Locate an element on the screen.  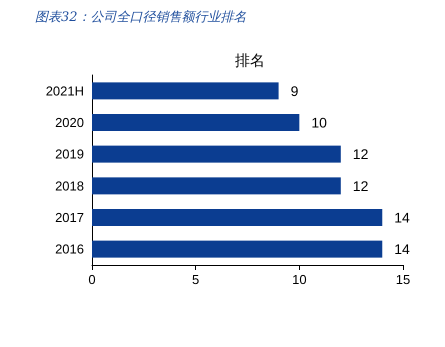
y-tick-label: 2021H is located at coordinates (65, 90).